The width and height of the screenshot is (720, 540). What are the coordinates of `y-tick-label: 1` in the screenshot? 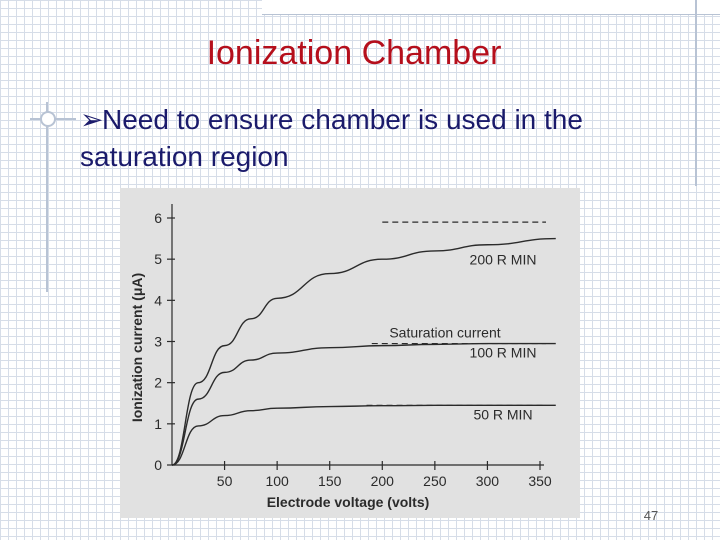 It's located at (158, 424).